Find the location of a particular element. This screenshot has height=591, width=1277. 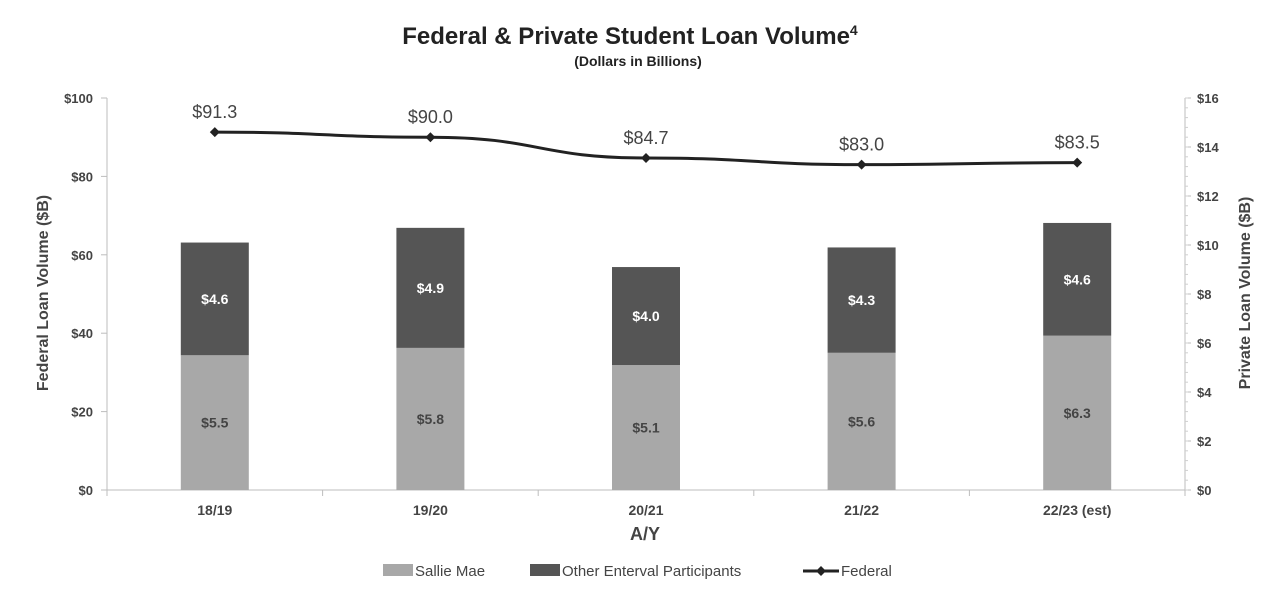

right-tick-label: $10 is located at coordinates (1208, 245).